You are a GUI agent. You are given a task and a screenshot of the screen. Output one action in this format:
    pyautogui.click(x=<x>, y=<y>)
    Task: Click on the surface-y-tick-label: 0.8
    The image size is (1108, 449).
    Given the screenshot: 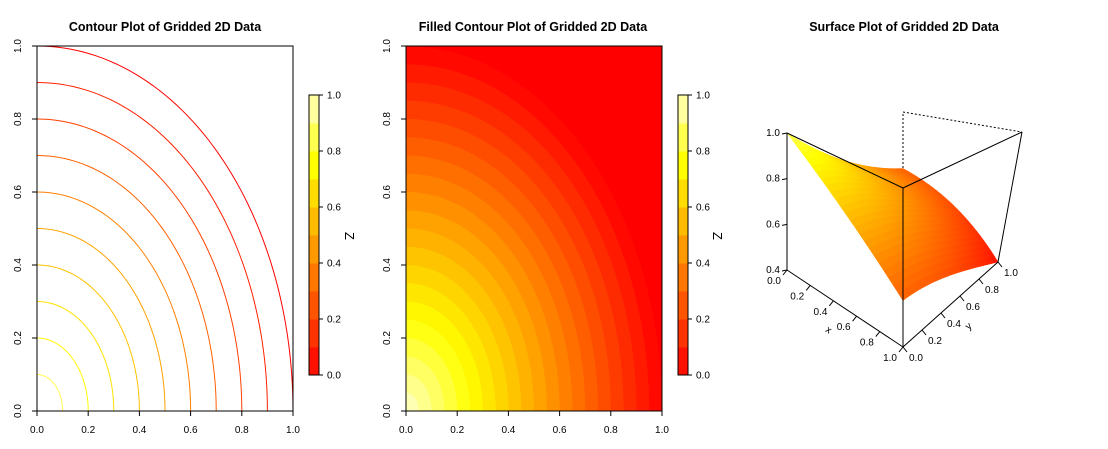 What is the action you would take?
    pyautogui.click(x=992, y=290)
    